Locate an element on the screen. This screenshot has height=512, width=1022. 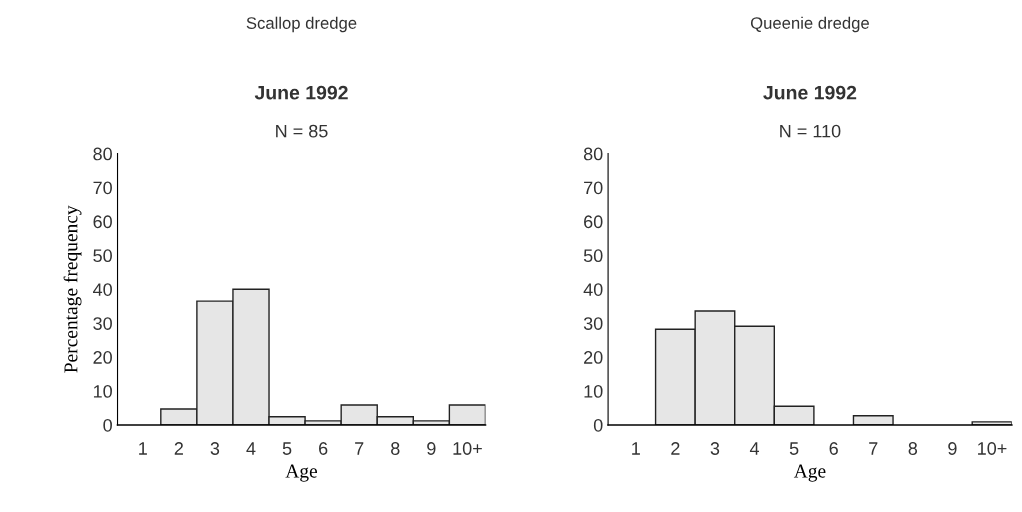
y-axis-title: Percentage frequency is located at coordinates (72, 289).